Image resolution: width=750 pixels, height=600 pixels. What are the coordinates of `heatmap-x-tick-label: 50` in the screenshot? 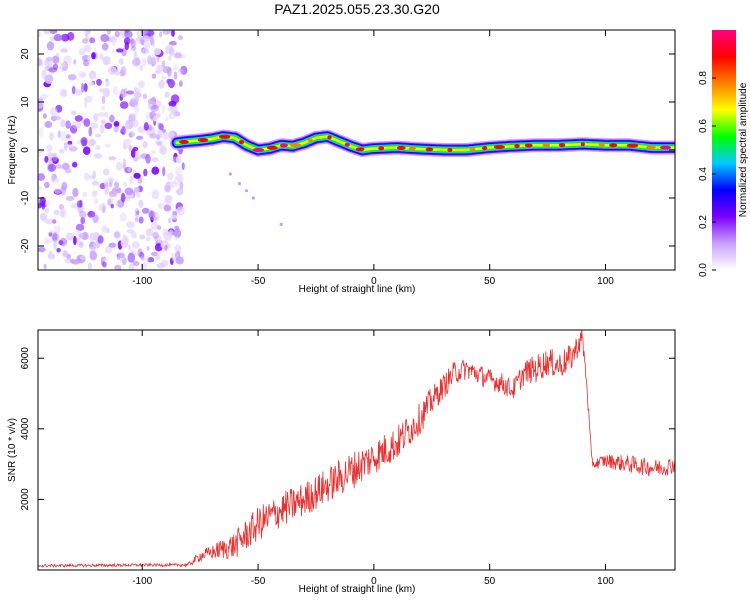 It's located at (490, 281).